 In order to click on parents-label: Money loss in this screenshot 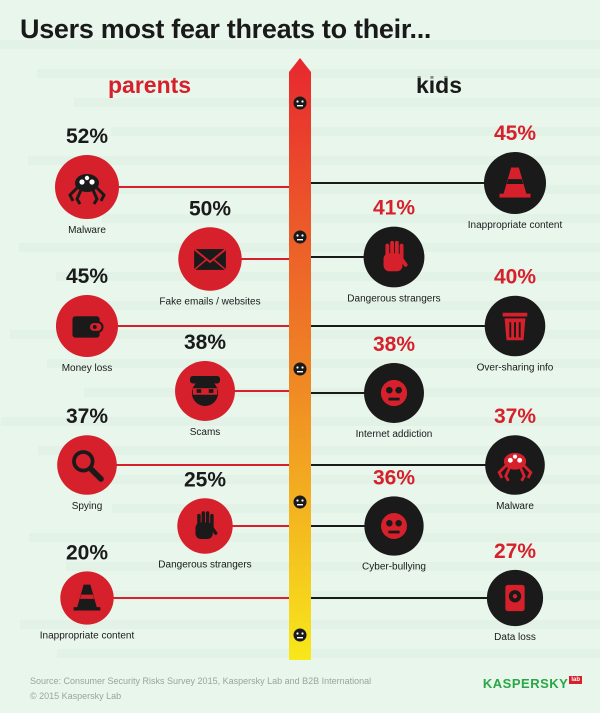, I will do `click(87, 368)`.